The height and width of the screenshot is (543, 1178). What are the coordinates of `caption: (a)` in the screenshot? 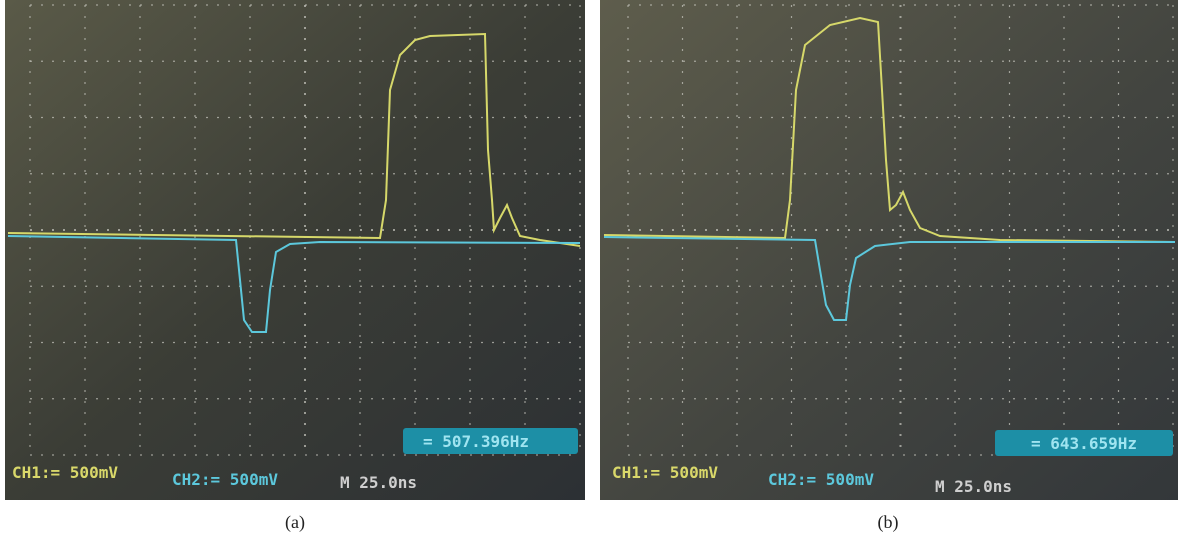 It's located at (295, 522).